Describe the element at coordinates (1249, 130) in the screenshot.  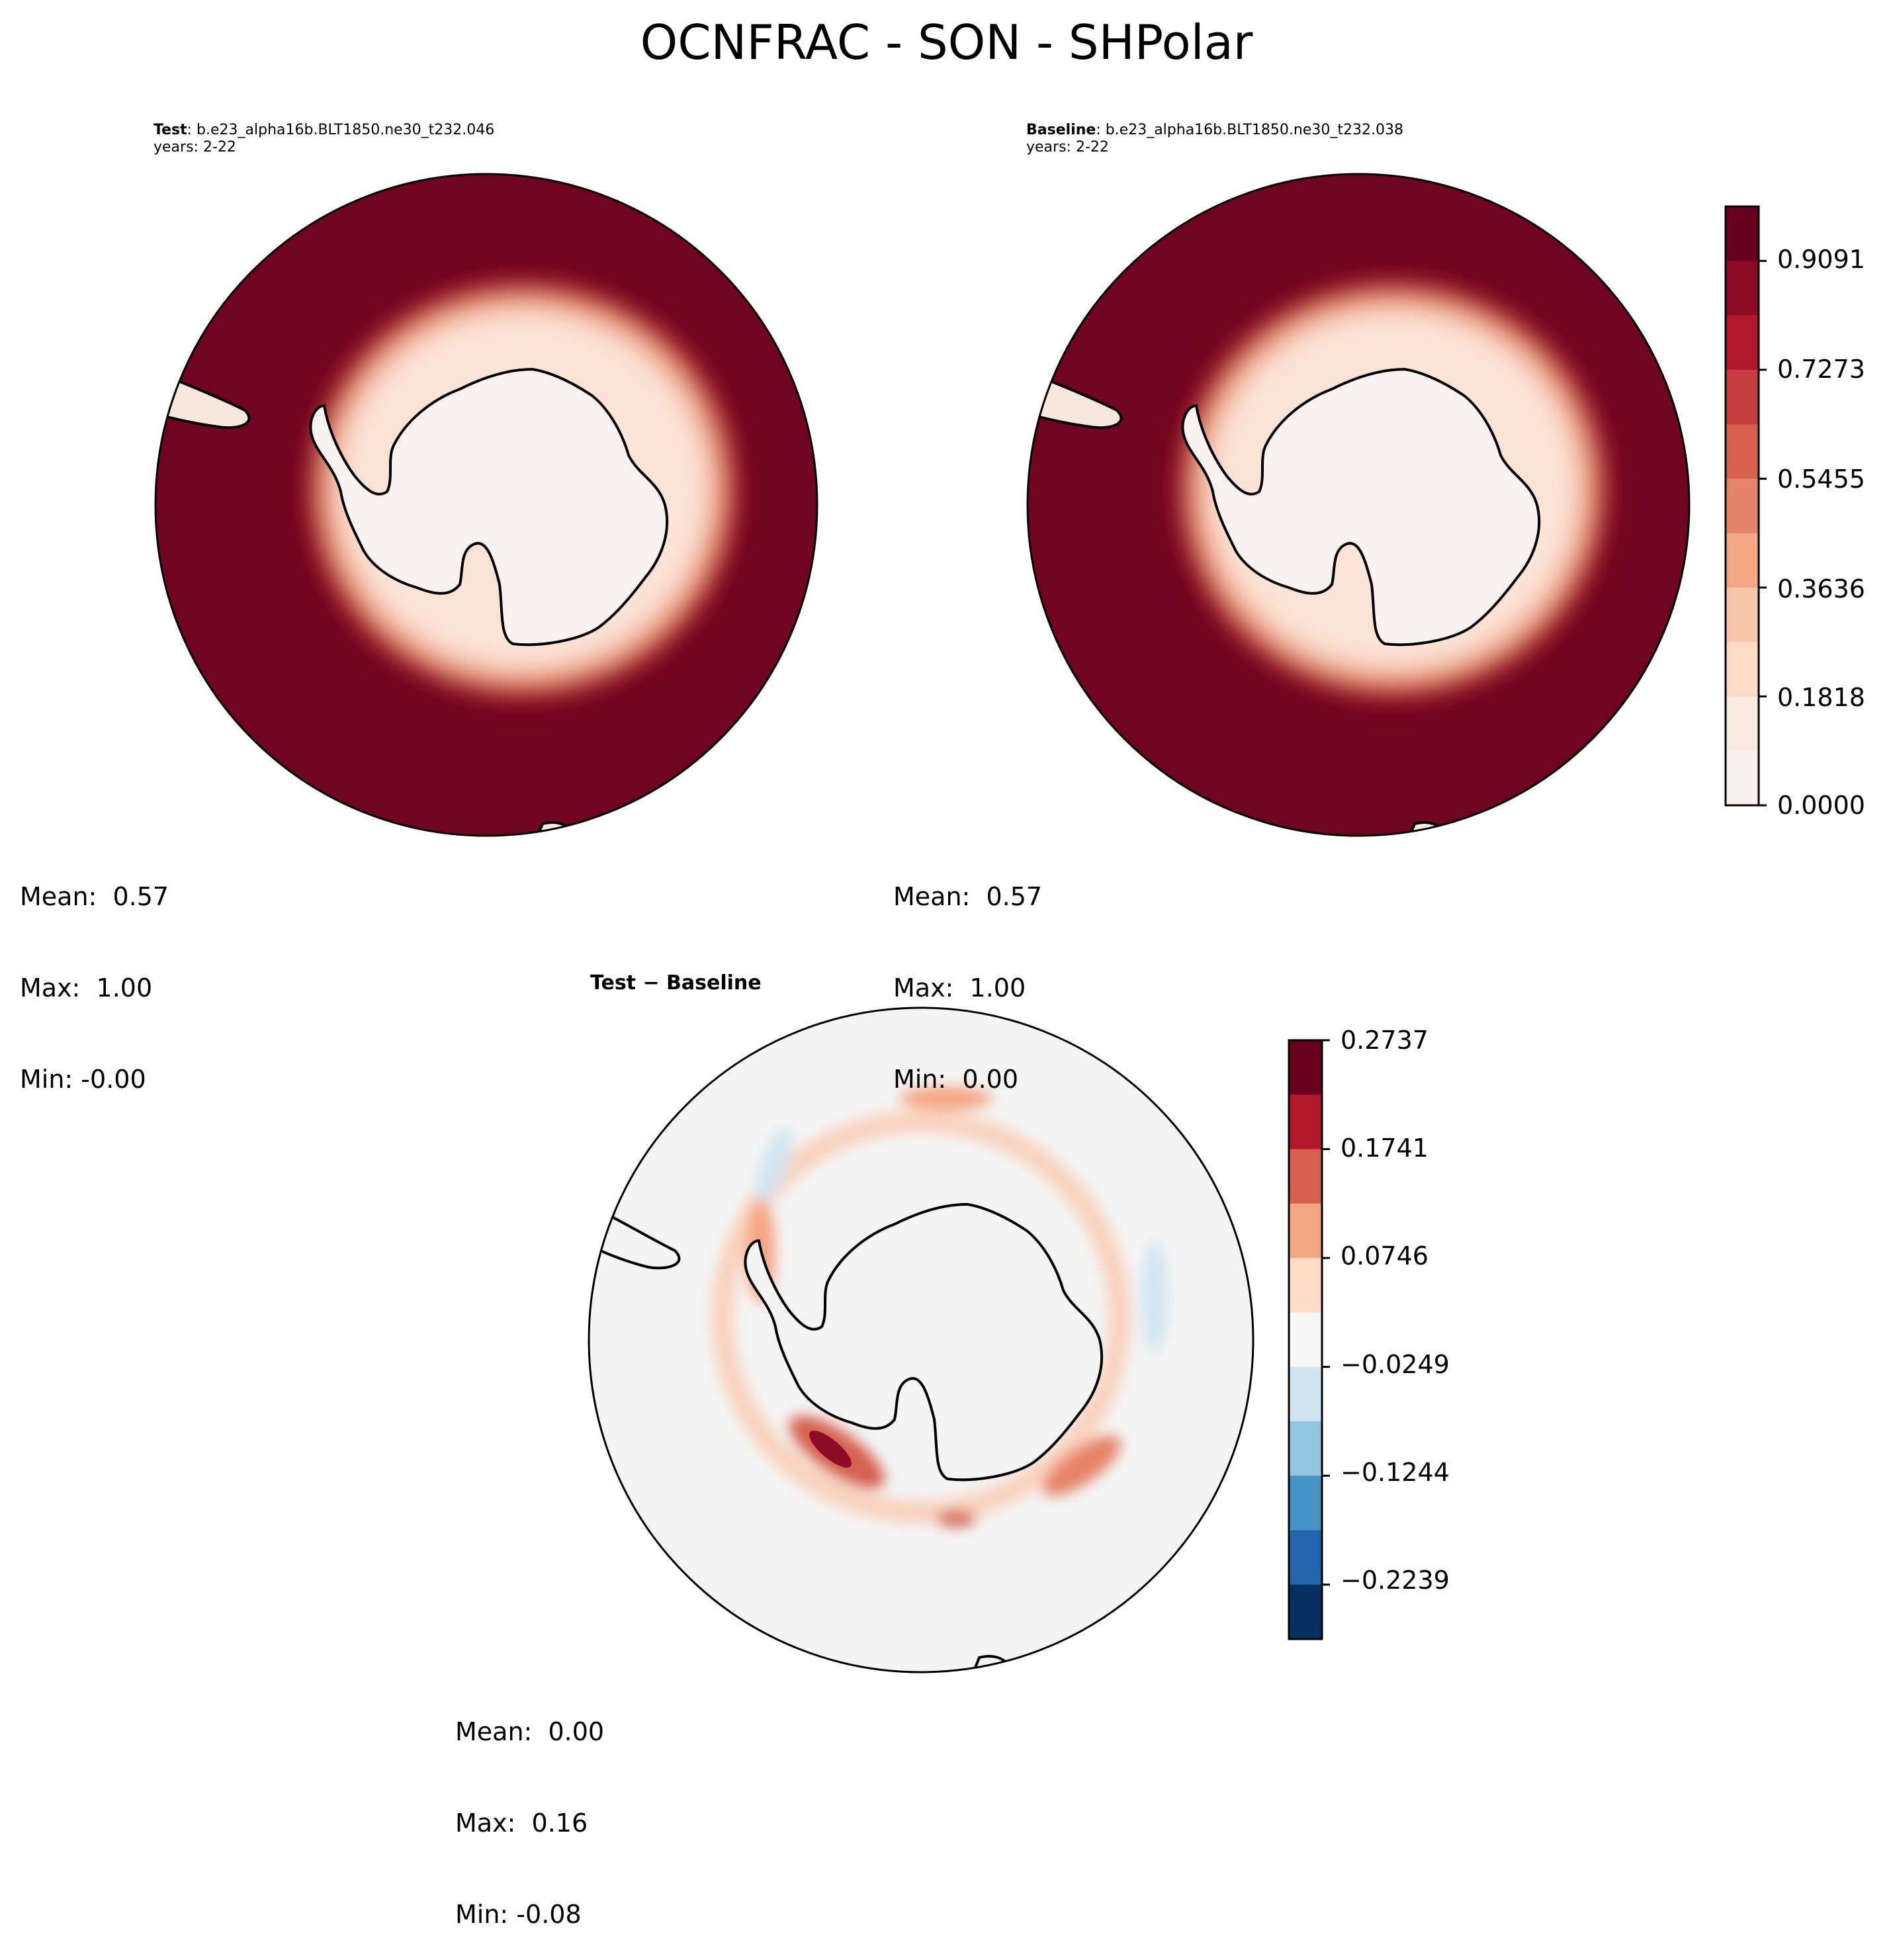
I see `baseline-case-name: : b.e23_alpha16b.BLT1850.ne30_t232.038` at that location.